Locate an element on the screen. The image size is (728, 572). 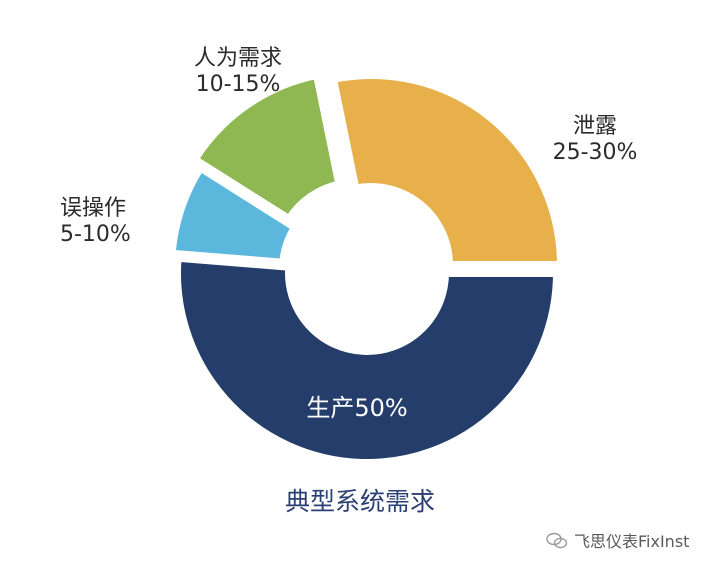
label-production-name: 生产 is located at coordinates (330, 408).